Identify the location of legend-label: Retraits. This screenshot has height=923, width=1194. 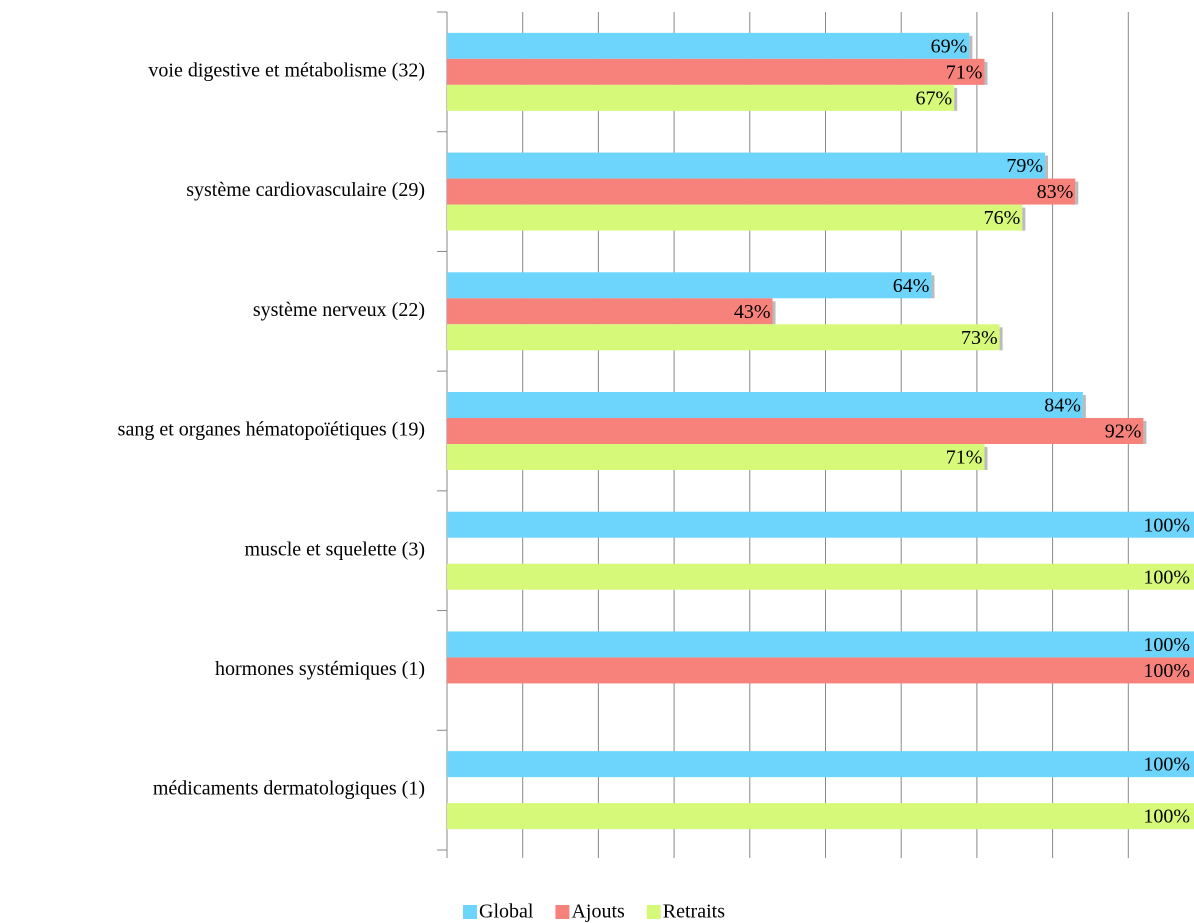
(694, 912).